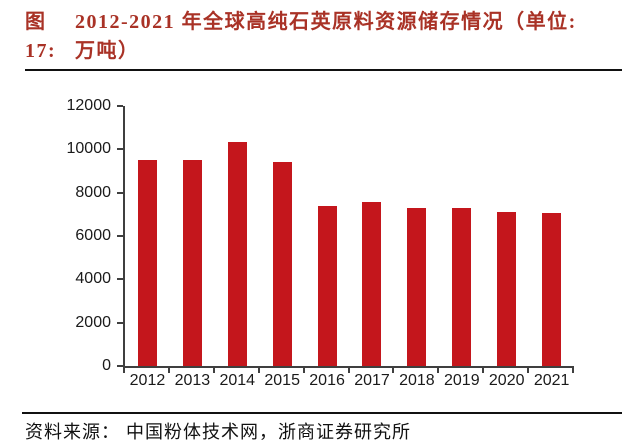  I want to click on x-tick-label-2015: 2015, so click(282, 380).